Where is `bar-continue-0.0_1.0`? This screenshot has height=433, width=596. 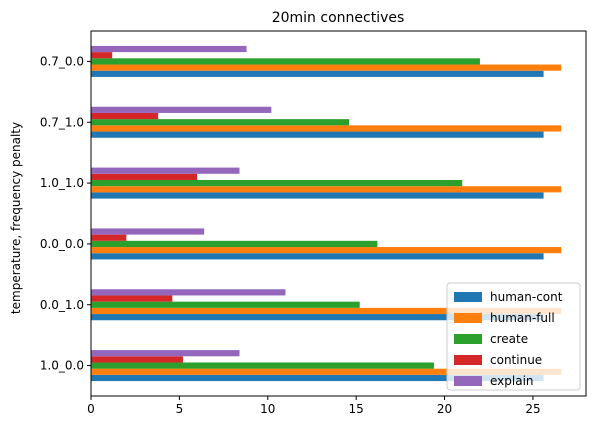
bar-continue-0.0_1.0 is located at coordinates (132, 298).